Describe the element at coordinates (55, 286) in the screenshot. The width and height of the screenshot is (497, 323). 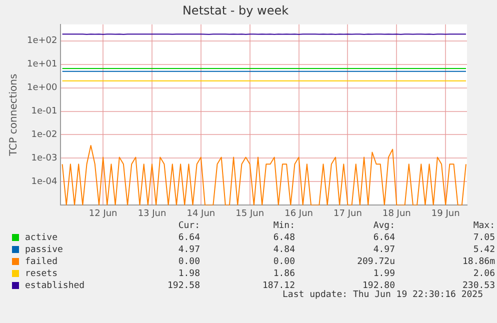
I see `legend-label: established` at that location.